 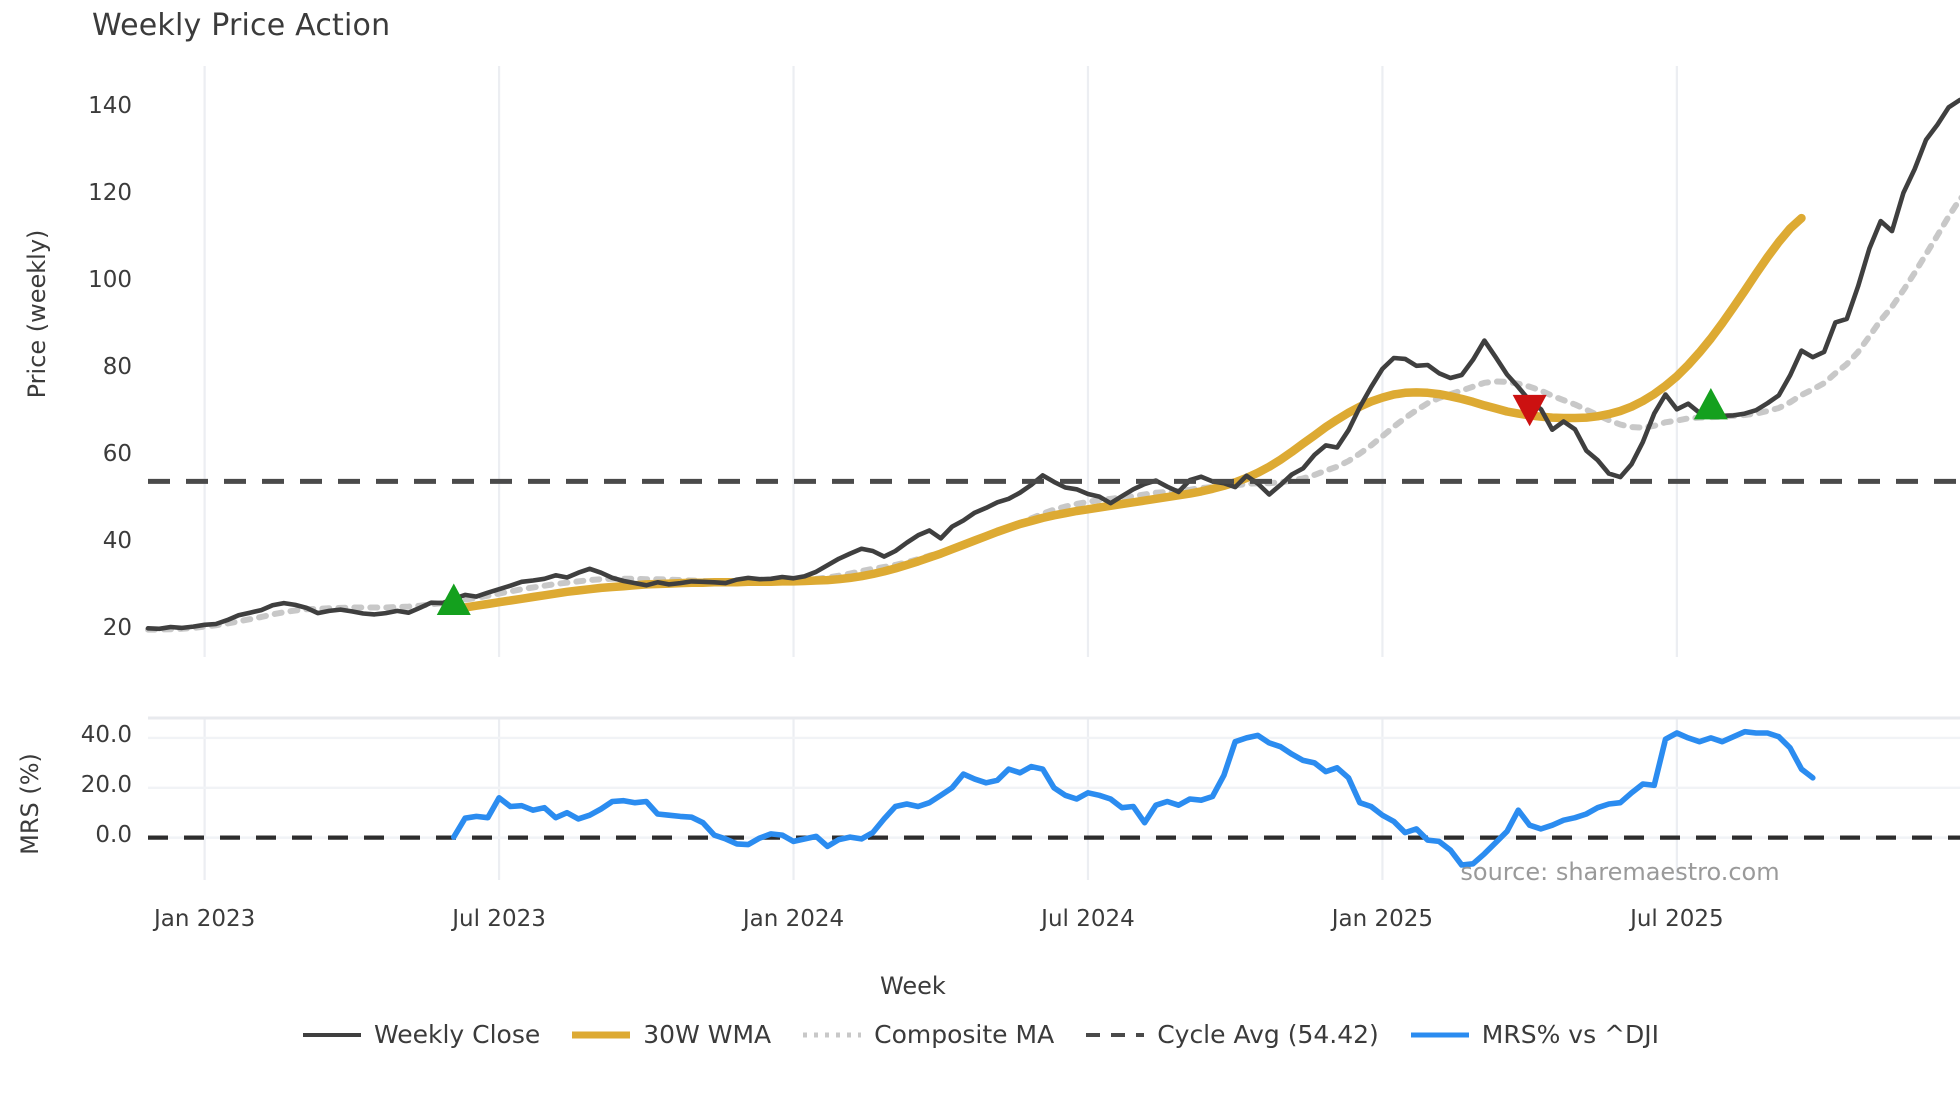 What do you see at coordinates (106, 734) in the screenshot?
I see `mrs-y-tick: 40.0` at bounding box center [106, 734].